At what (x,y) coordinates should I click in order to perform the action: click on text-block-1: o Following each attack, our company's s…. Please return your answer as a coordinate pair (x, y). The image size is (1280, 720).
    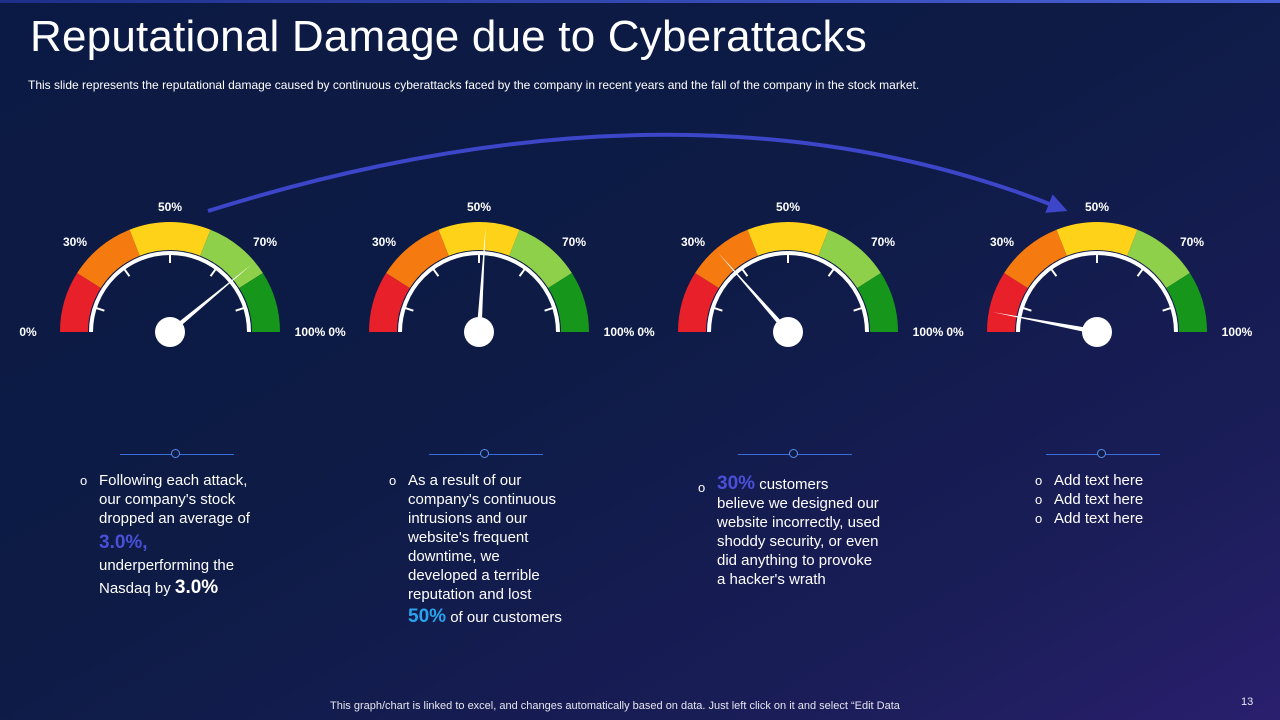
    Looking at the image, I should click on (180, 534).